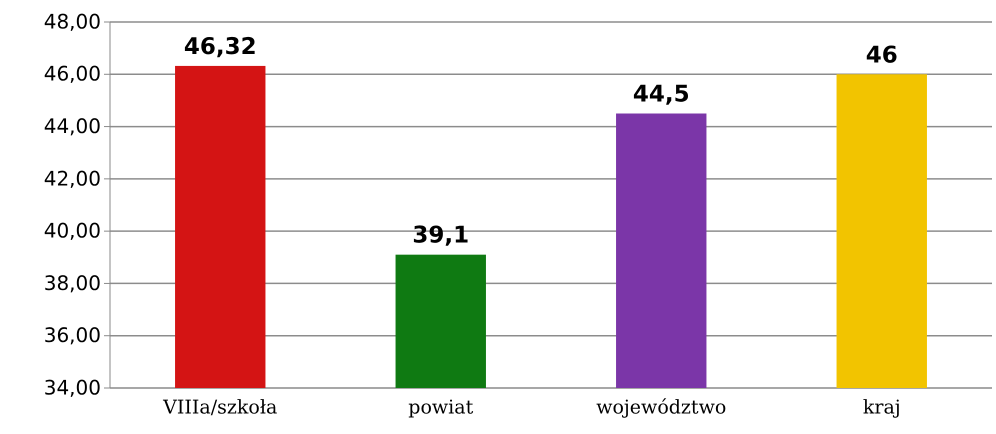 This screenshot has width=996, height=434. Describe the element at coordinates (881, 407) in the screenshot. I see `x-tick-label: kraj` at that location.